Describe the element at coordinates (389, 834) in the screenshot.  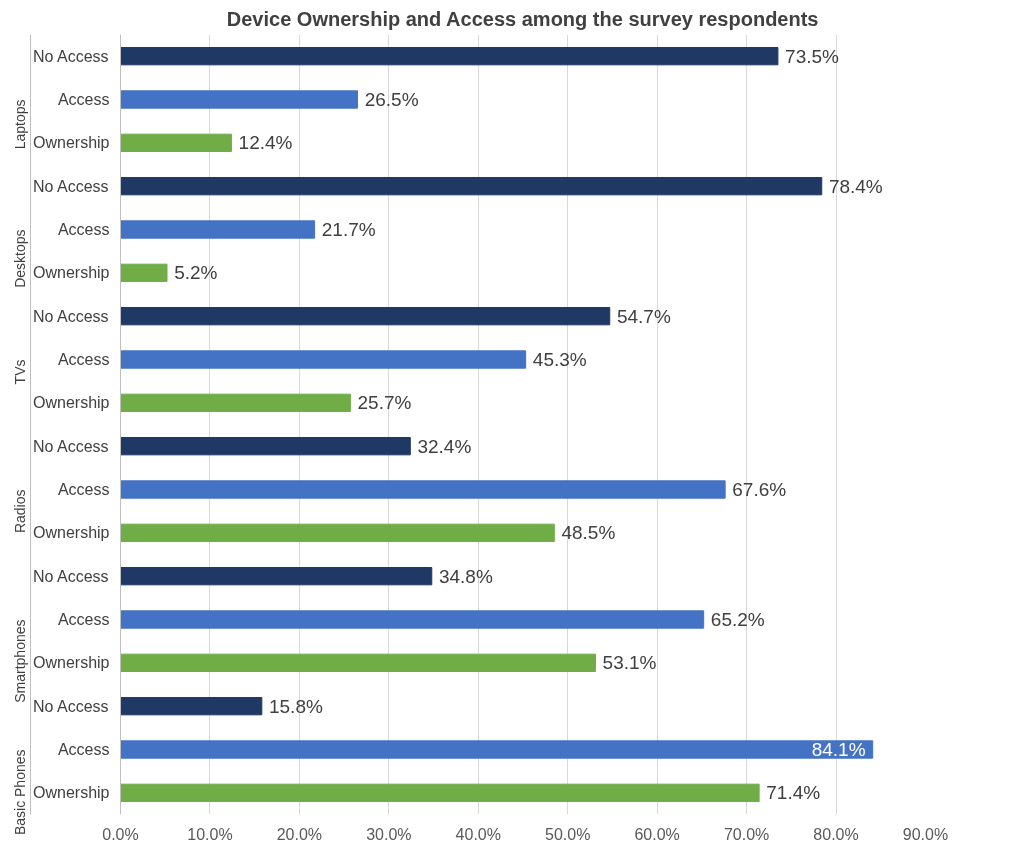
I see `x-tick-label: 30.0%` at that location.